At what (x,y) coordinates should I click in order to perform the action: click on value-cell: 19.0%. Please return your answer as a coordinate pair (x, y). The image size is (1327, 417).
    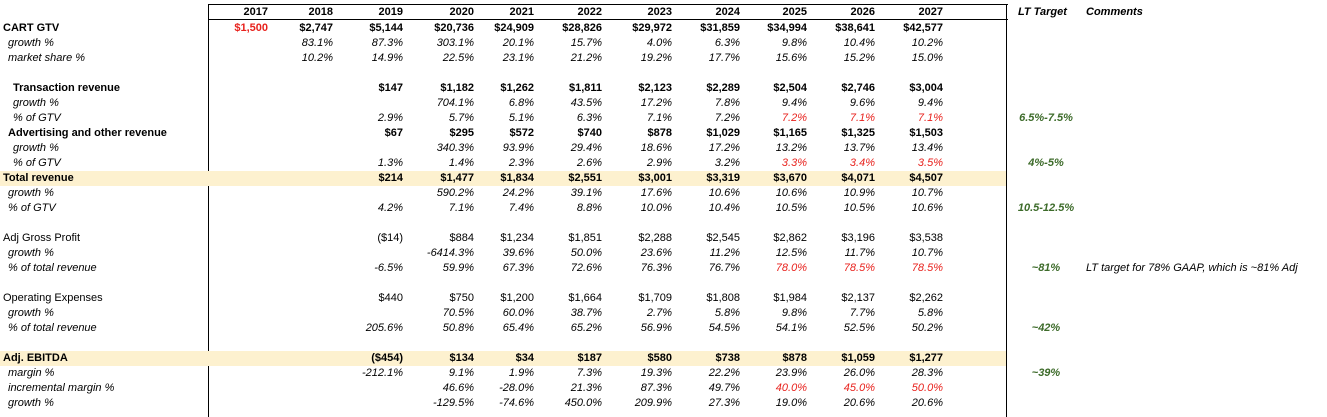
    Looking at the image, I should click on (791, 403).